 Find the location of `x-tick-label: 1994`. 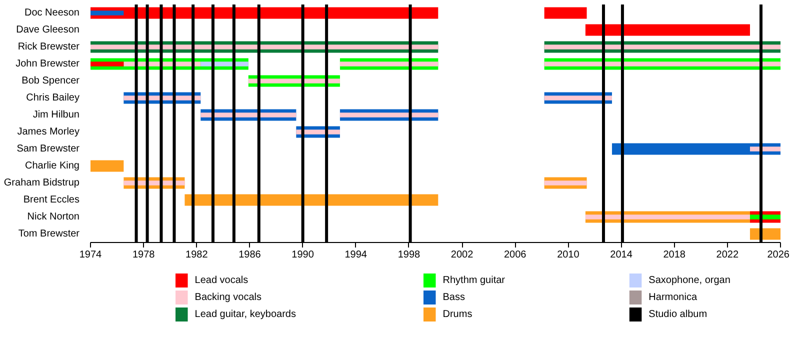

x-tick-label: 1994 is located at coordinates (356, 255).